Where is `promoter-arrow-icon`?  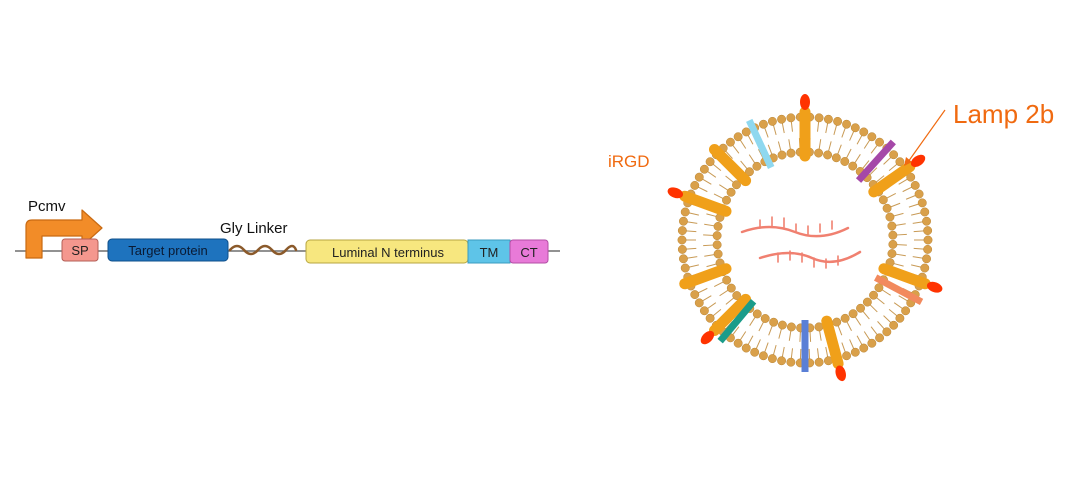 promoter-arrow-icon is located at coordinates (64, 234).